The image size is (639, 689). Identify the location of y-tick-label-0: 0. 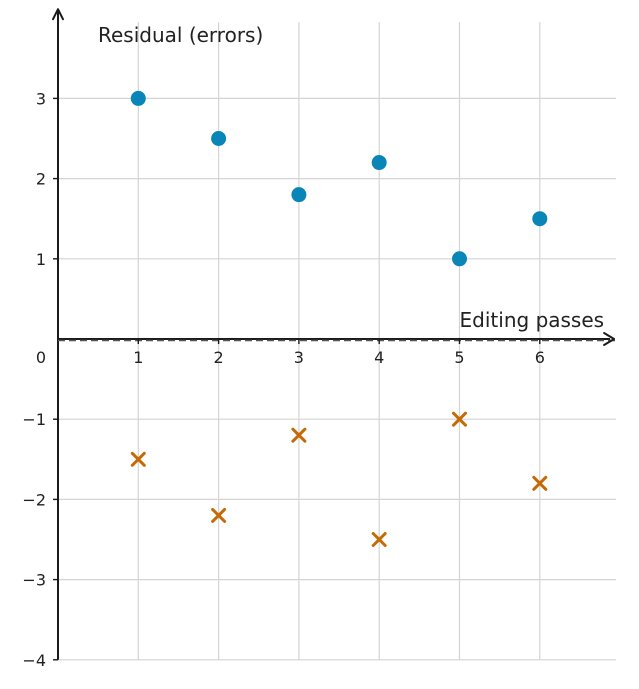
(41, 357).